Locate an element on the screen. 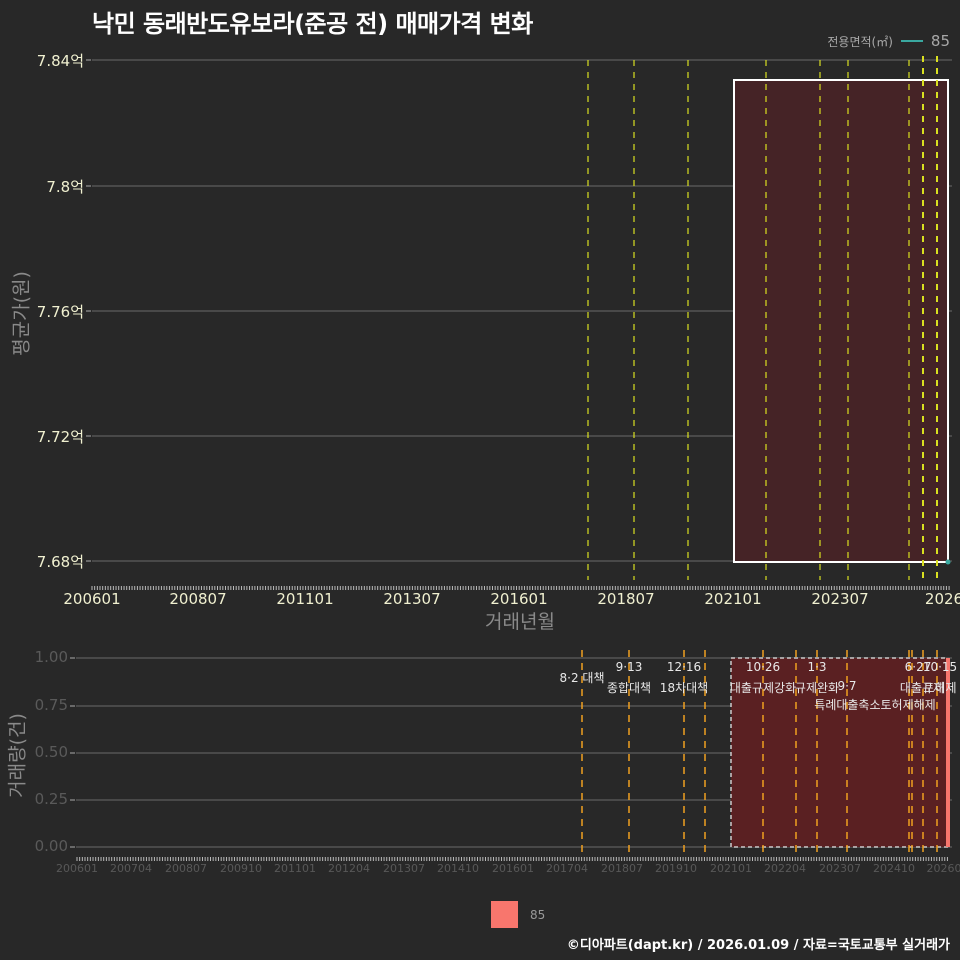 This screenshot has height=960, width=960. bottom-ylabel: 거래량(건) is located at coordinates (17, 755).